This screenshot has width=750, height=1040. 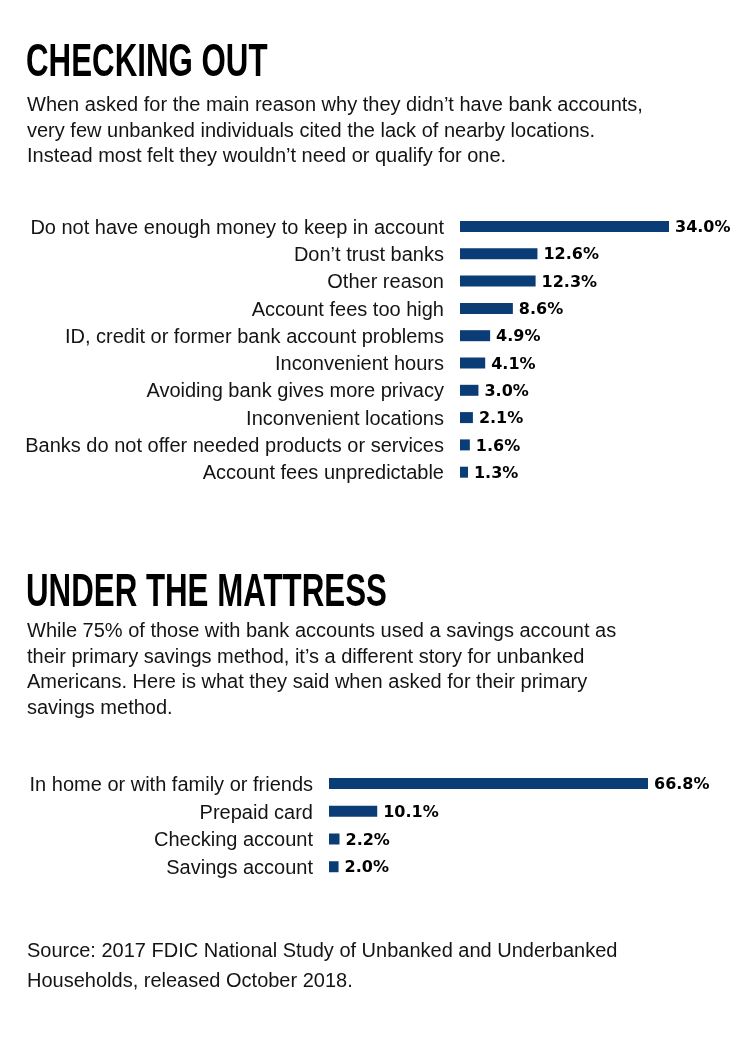 I want to click on y-tick-label: Inconvenient locations, so click(x=345, y=417).